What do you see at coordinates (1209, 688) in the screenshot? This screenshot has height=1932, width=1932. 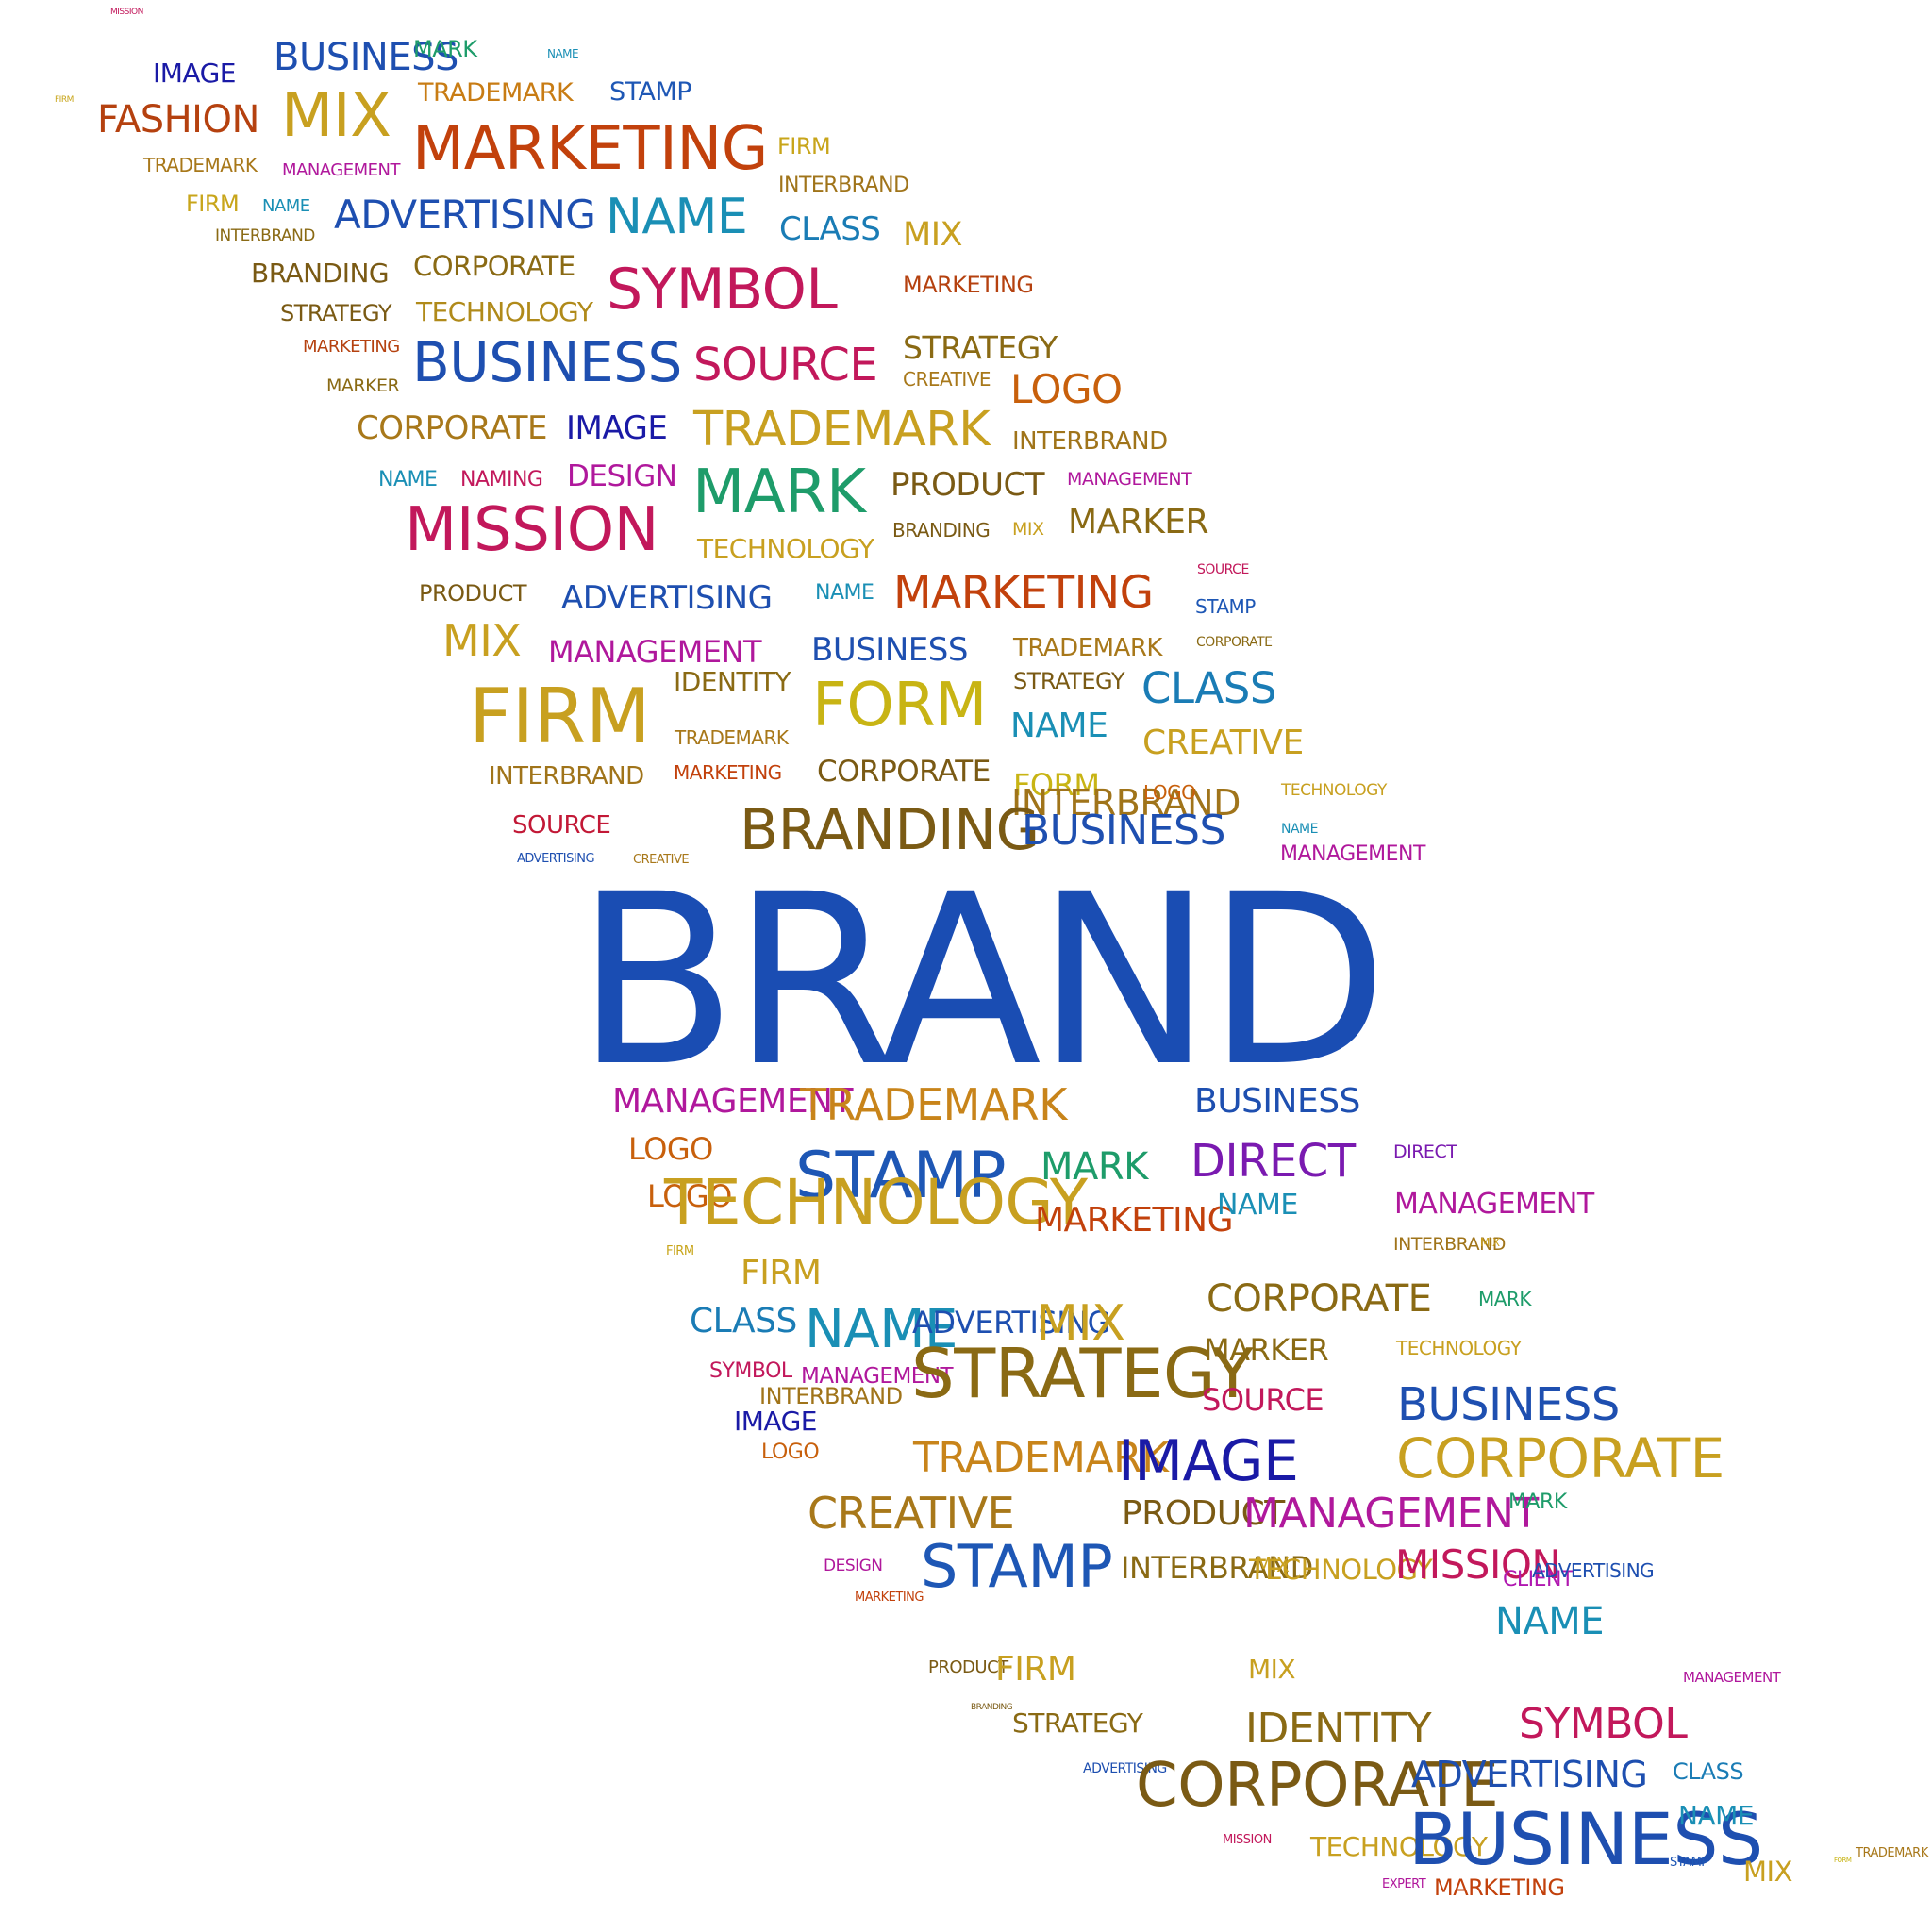 I see `cloud-word: CLASS` at bounding box center [1209, 688].